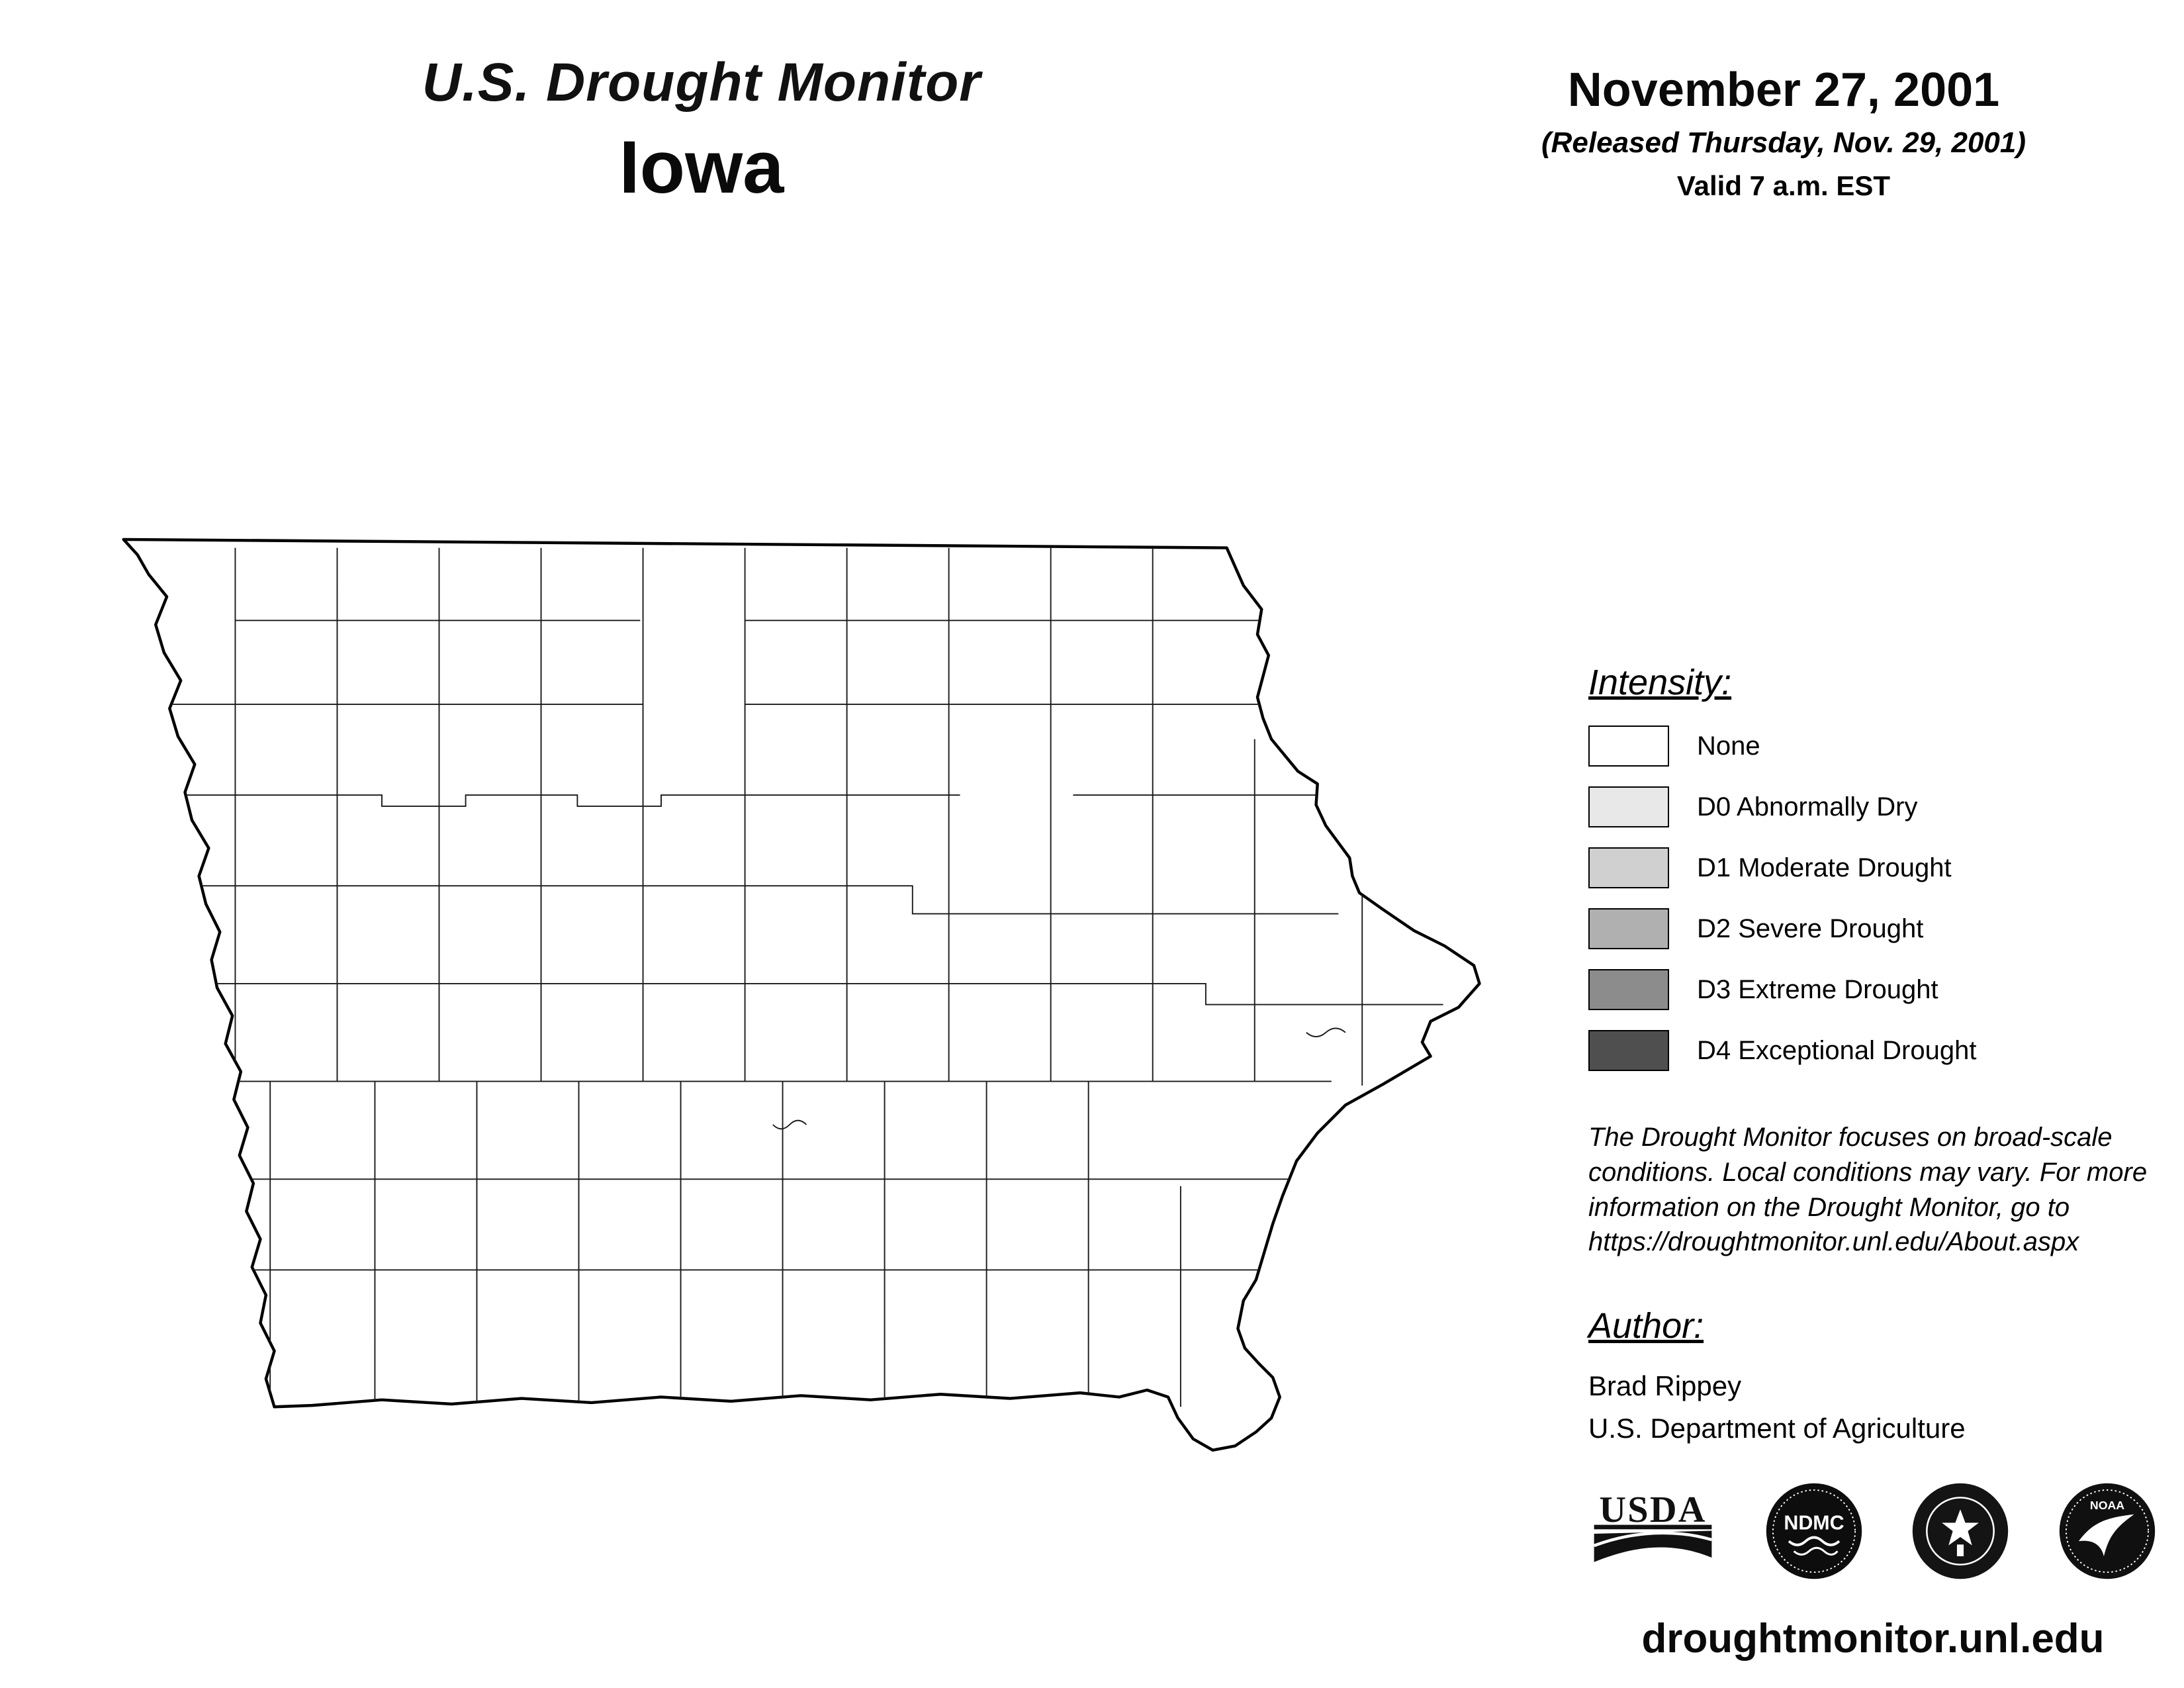 This screenshot has width=2184, height=1688. I want to click on valid-time: Valid 7 a.m. EST, so click(1783, 185).